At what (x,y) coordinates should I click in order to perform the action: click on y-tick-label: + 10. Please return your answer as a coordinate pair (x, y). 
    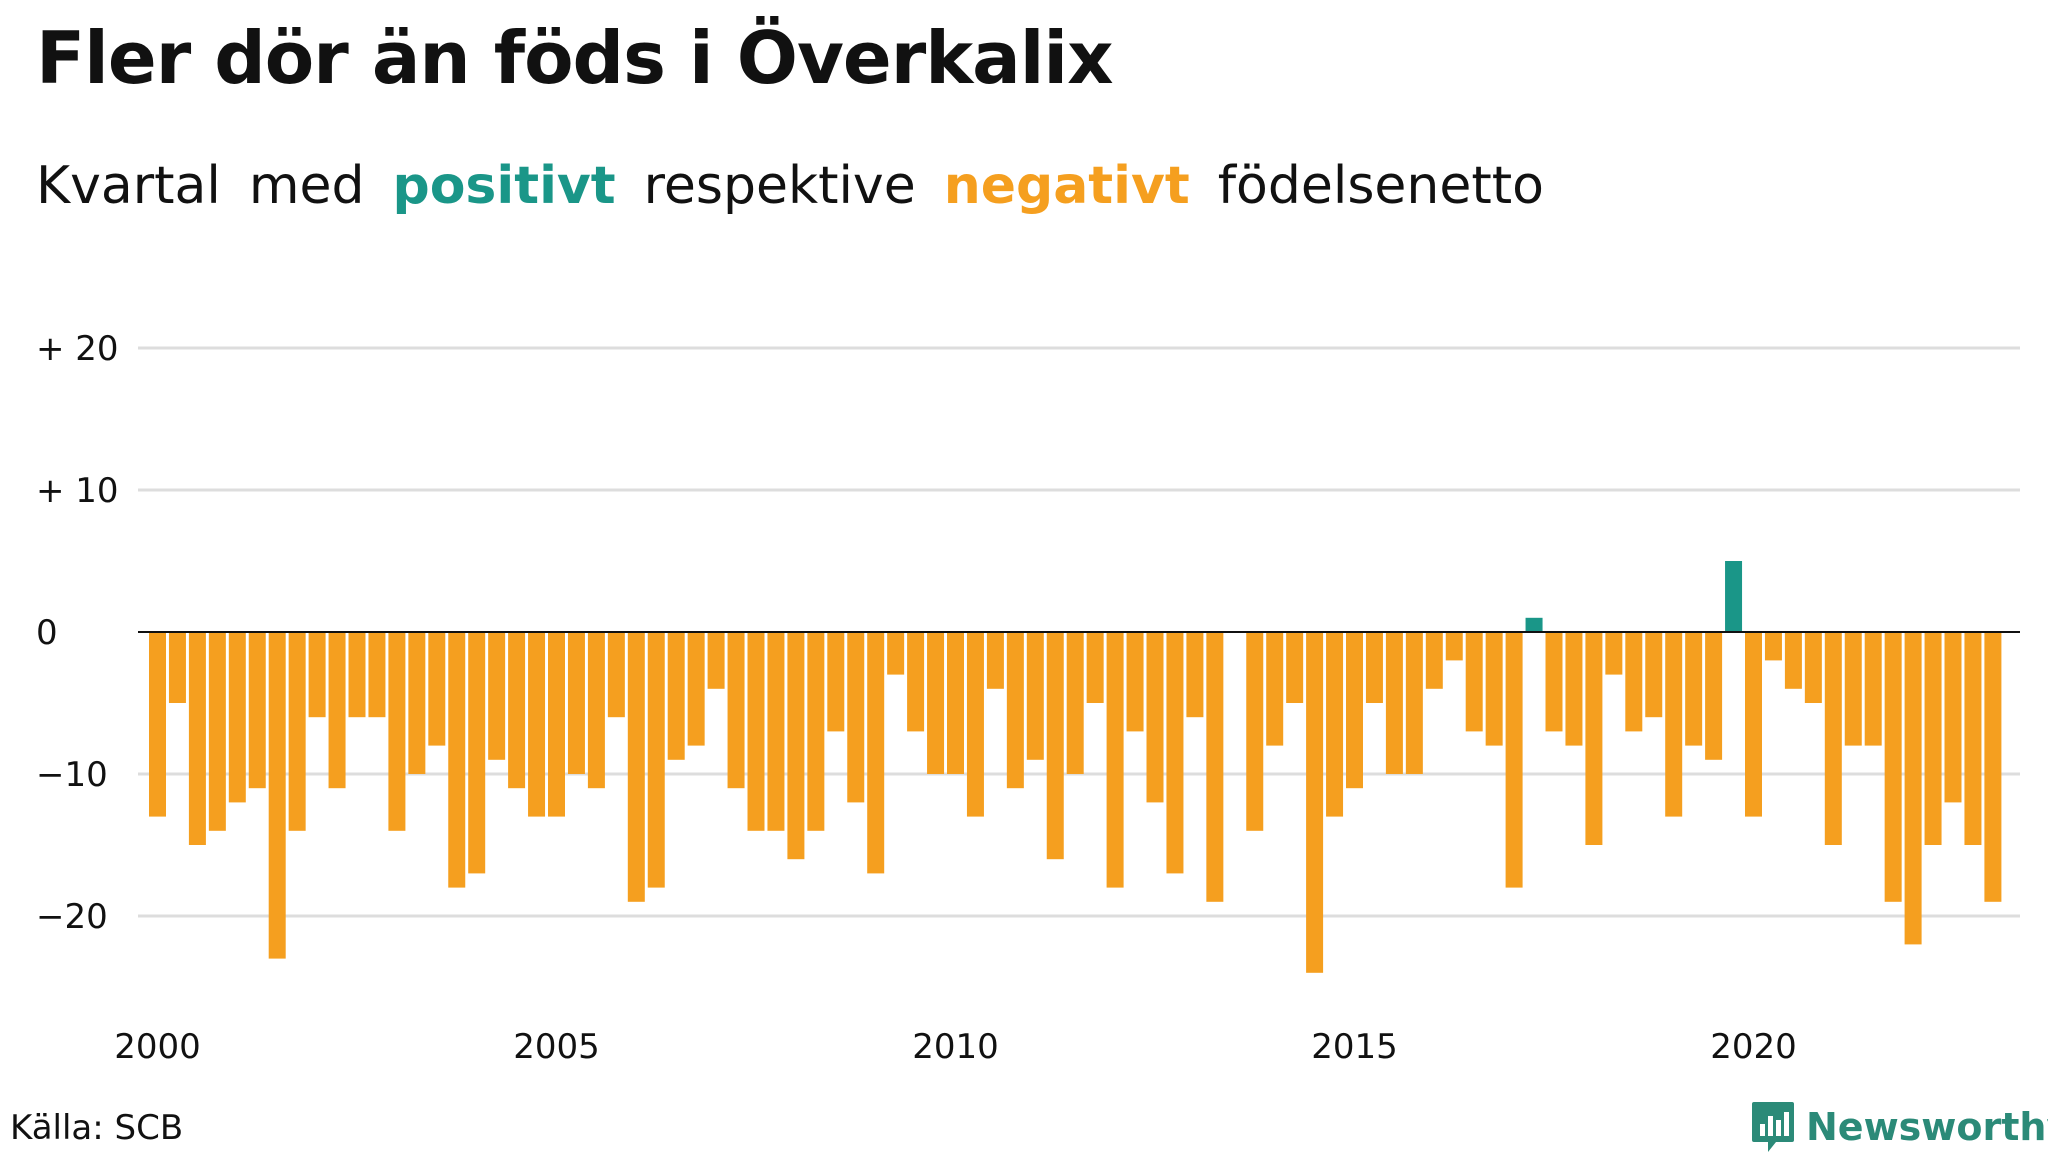
    Looking at the image, I should click on (77, 491).